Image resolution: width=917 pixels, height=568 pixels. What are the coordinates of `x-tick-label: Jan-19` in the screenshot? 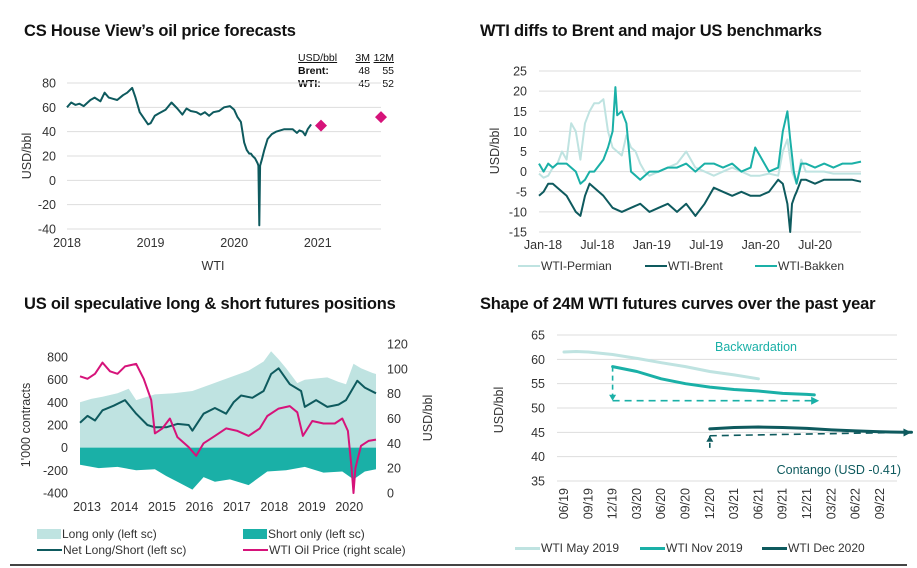 It's located at (652, 245).